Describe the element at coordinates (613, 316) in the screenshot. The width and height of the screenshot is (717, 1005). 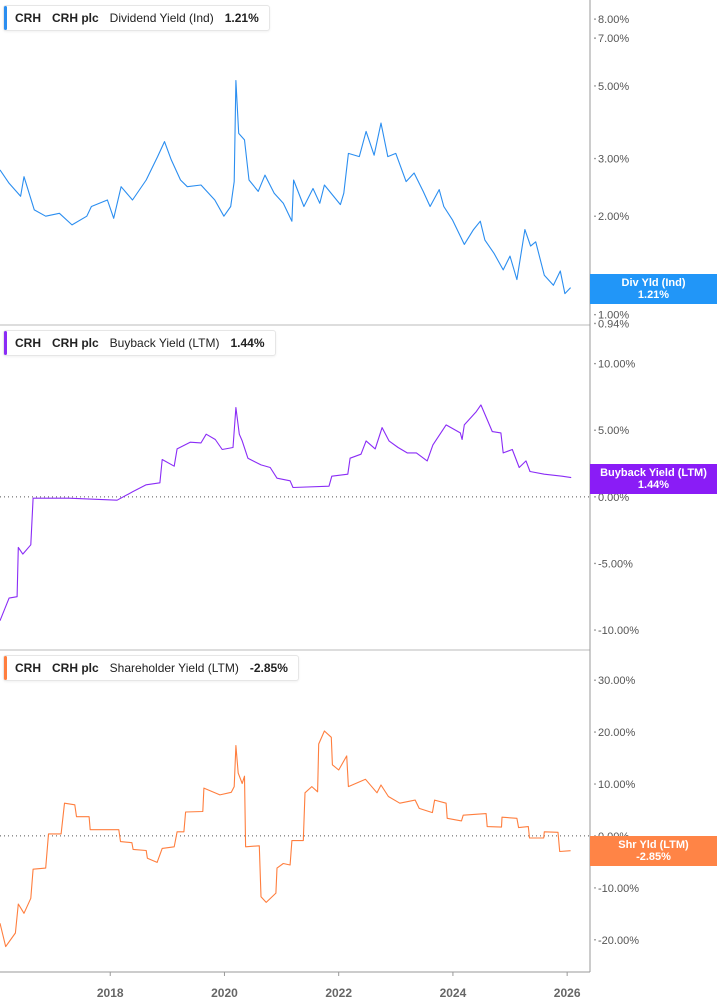
I see `y-tick-label: 1.00%` at that location.